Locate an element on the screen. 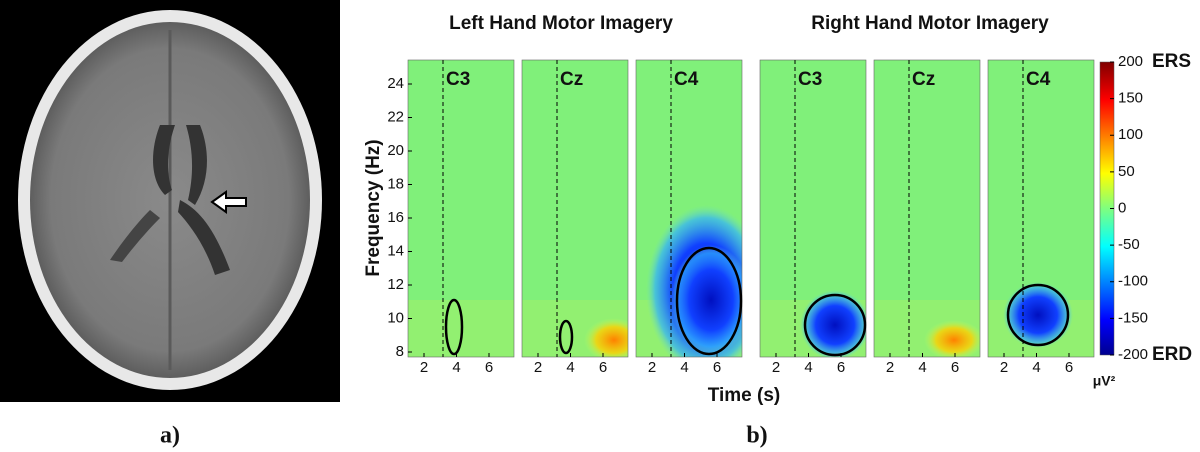  y-tick-label: 20 is located at coordinates (395, 150).